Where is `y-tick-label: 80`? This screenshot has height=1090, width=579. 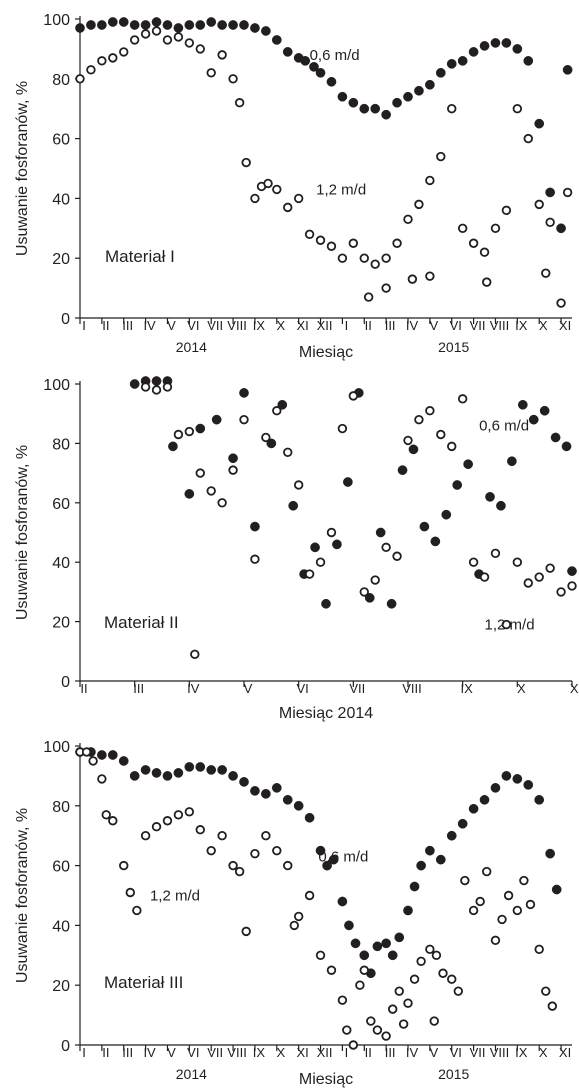 y-tick-label: 80 is located at coordinates (61, 80).